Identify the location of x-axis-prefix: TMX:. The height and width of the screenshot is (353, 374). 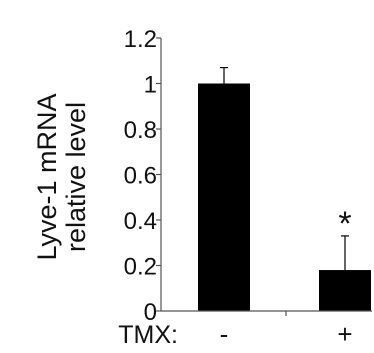
(148, 335).